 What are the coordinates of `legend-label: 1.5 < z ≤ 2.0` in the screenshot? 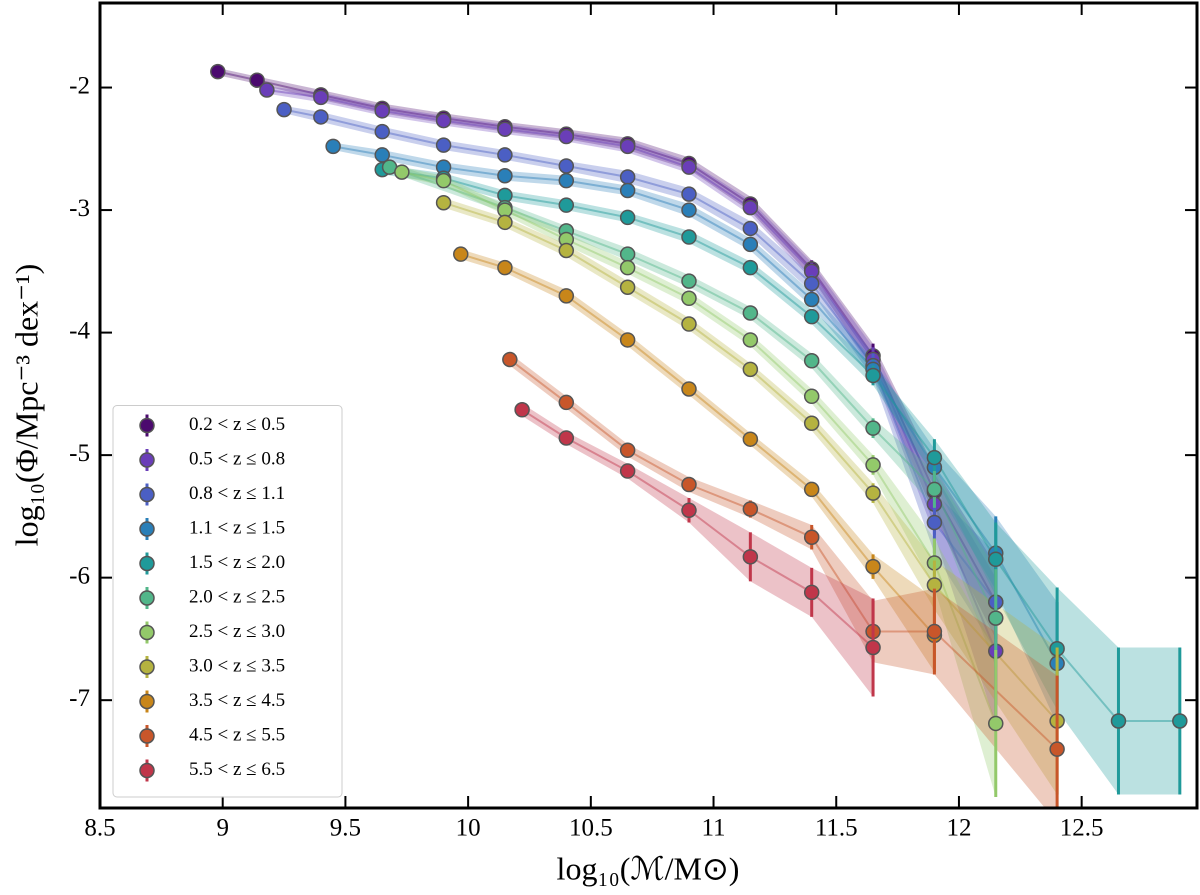 It's located at (237, 562).